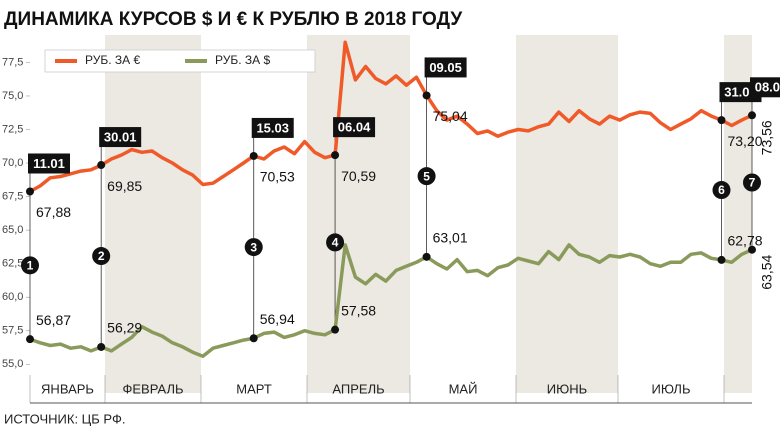  I want to click on marker-number: 2, so click(101, 256).